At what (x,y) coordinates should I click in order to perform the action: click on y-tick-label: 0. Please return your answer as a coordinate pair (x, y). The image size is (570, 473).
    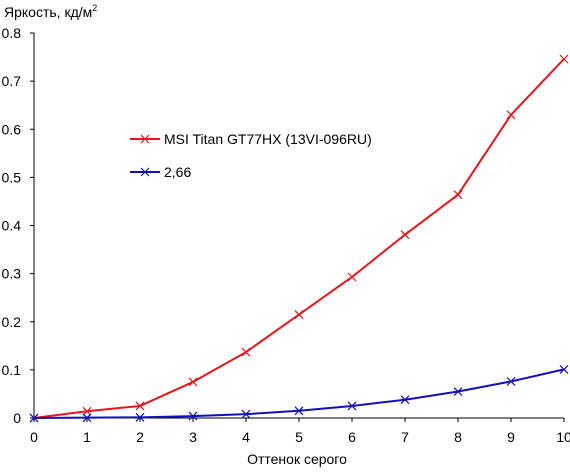
    Looking at the image, I should click on (17, 418).